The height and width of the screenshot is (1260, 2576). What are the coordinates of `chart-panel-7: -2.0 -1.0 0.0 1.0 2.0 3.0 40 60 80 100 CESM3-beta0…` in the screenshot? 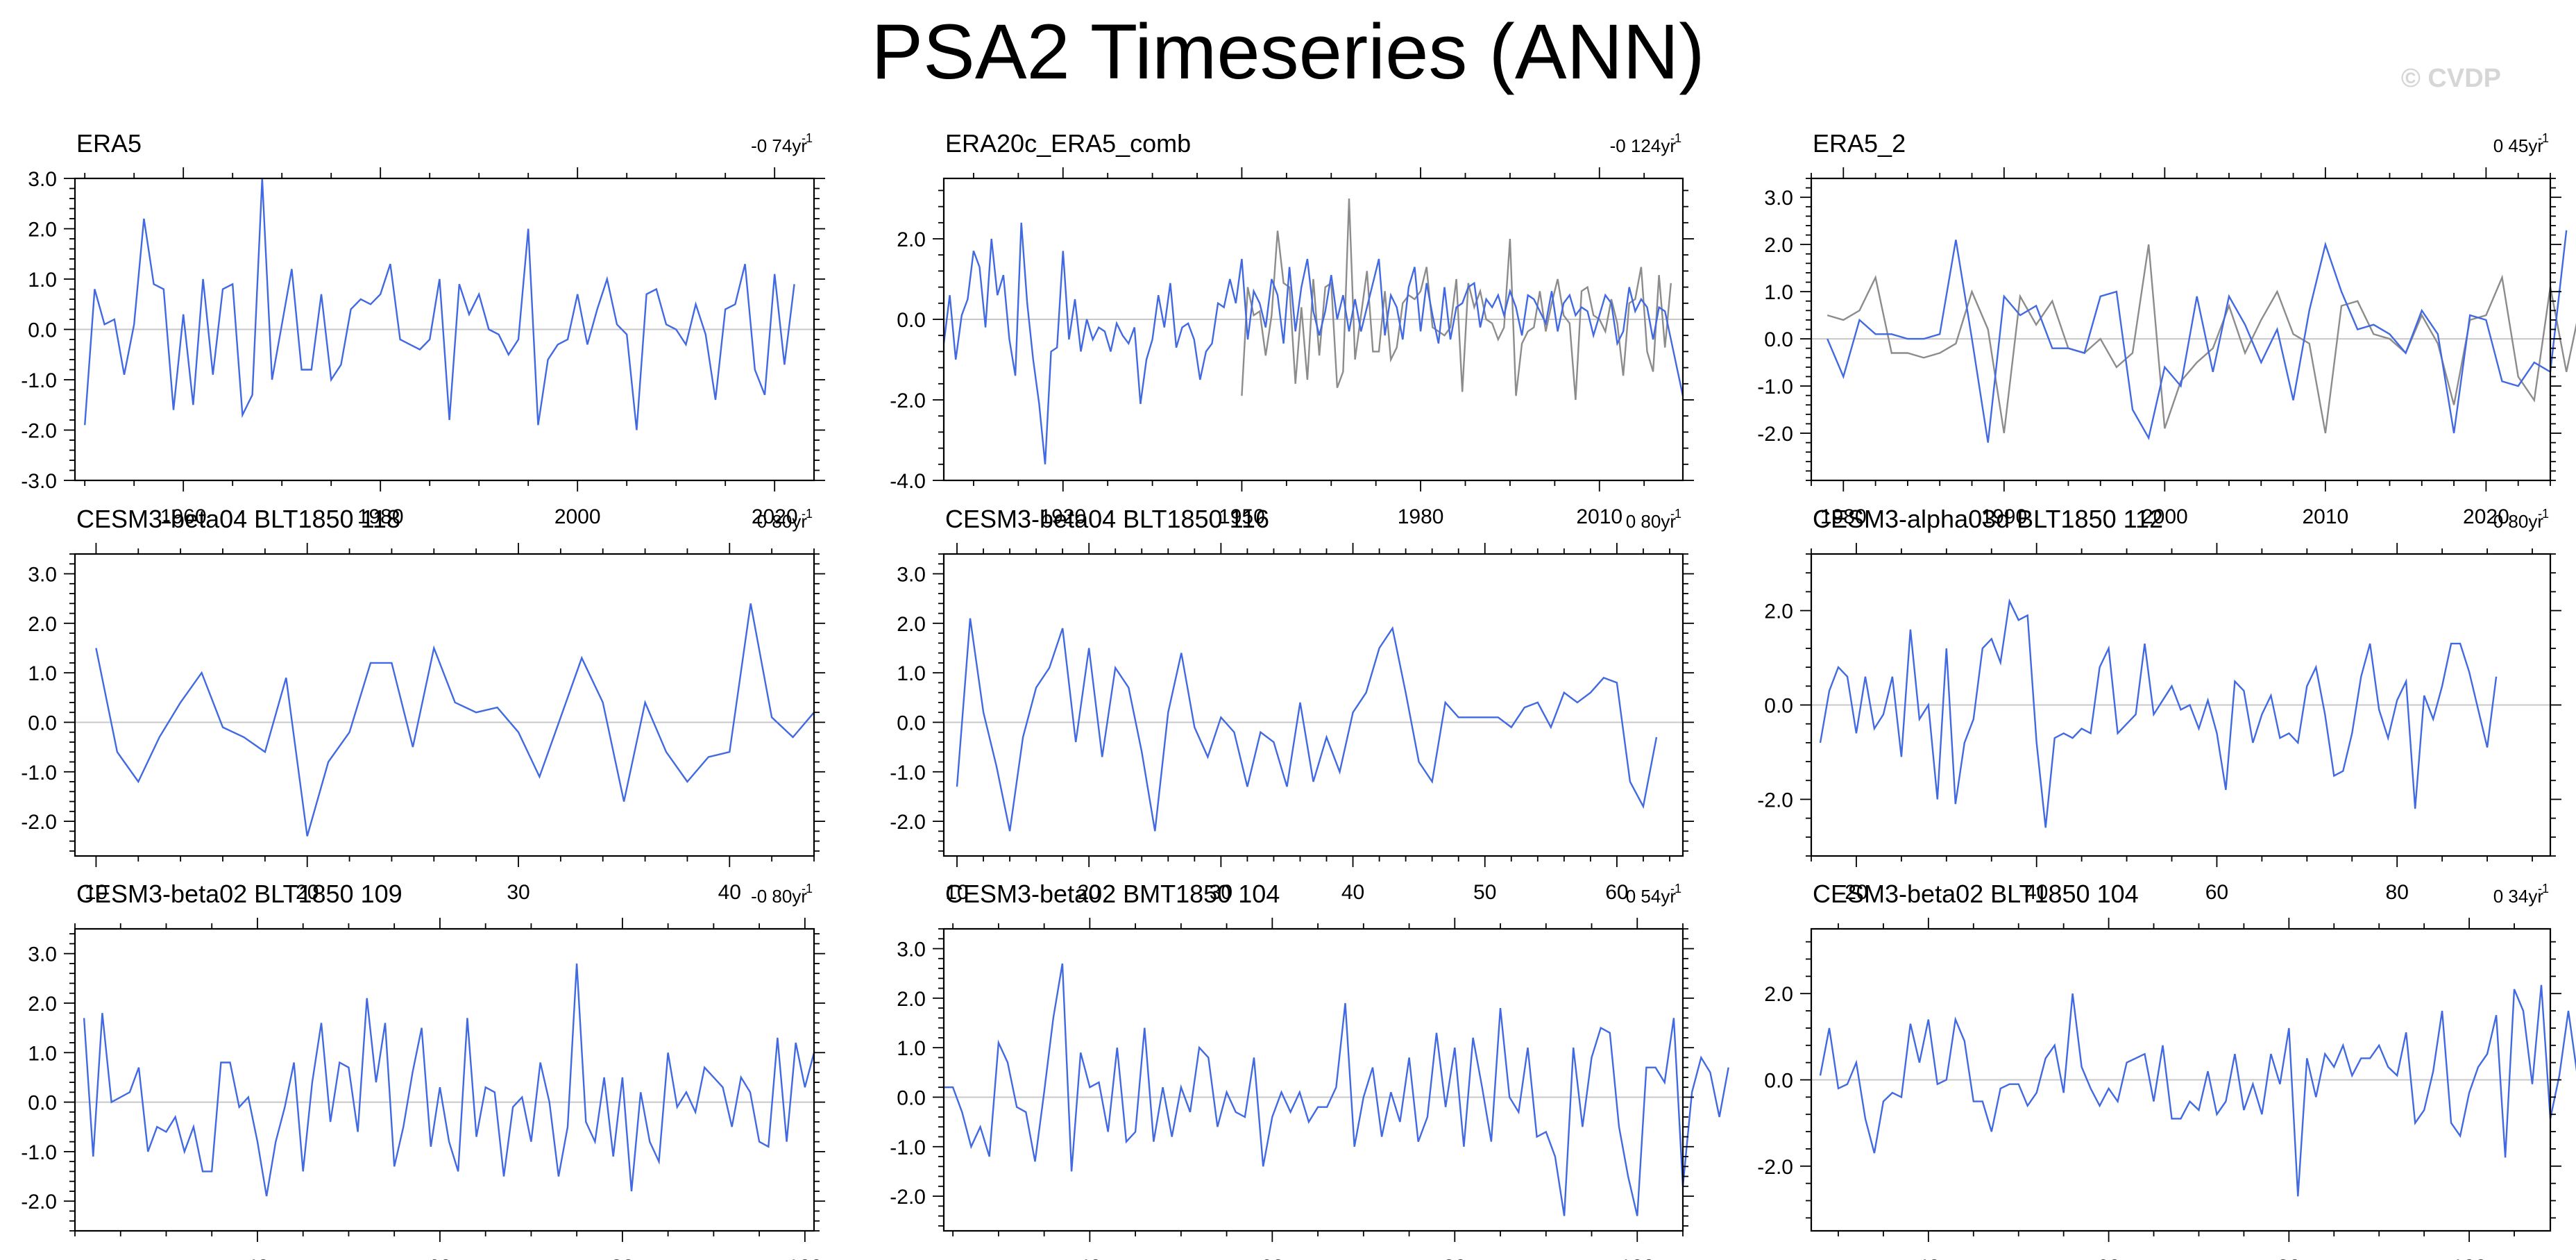 It's located at (423, 1070).